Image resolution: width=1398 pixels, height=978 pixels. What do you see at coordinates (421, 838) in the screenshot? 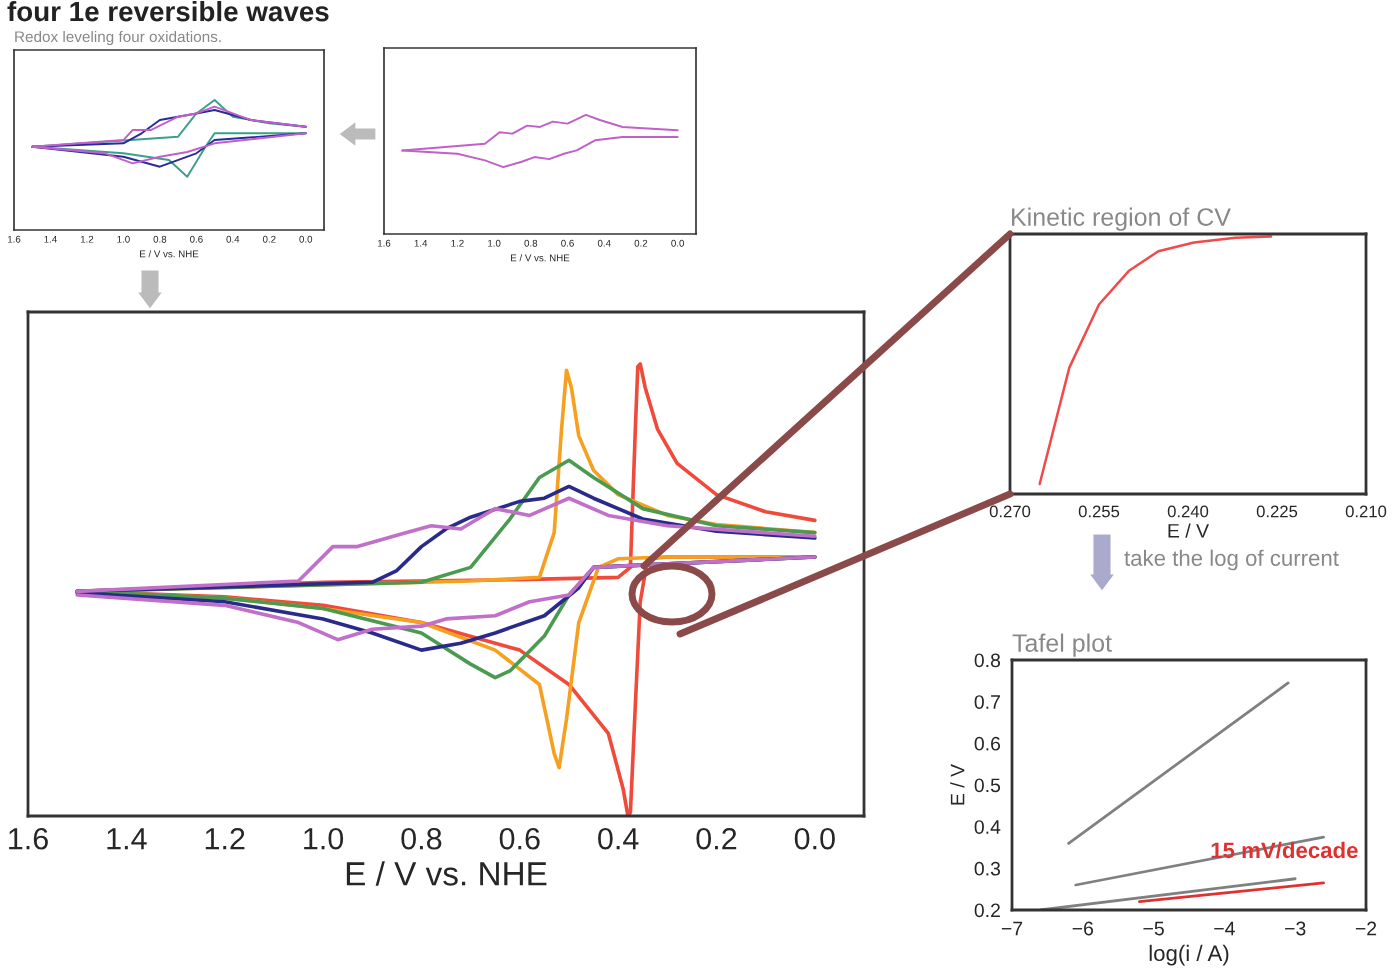
I see `x-tick-label: 0.8` at bounding box center [421, 838].